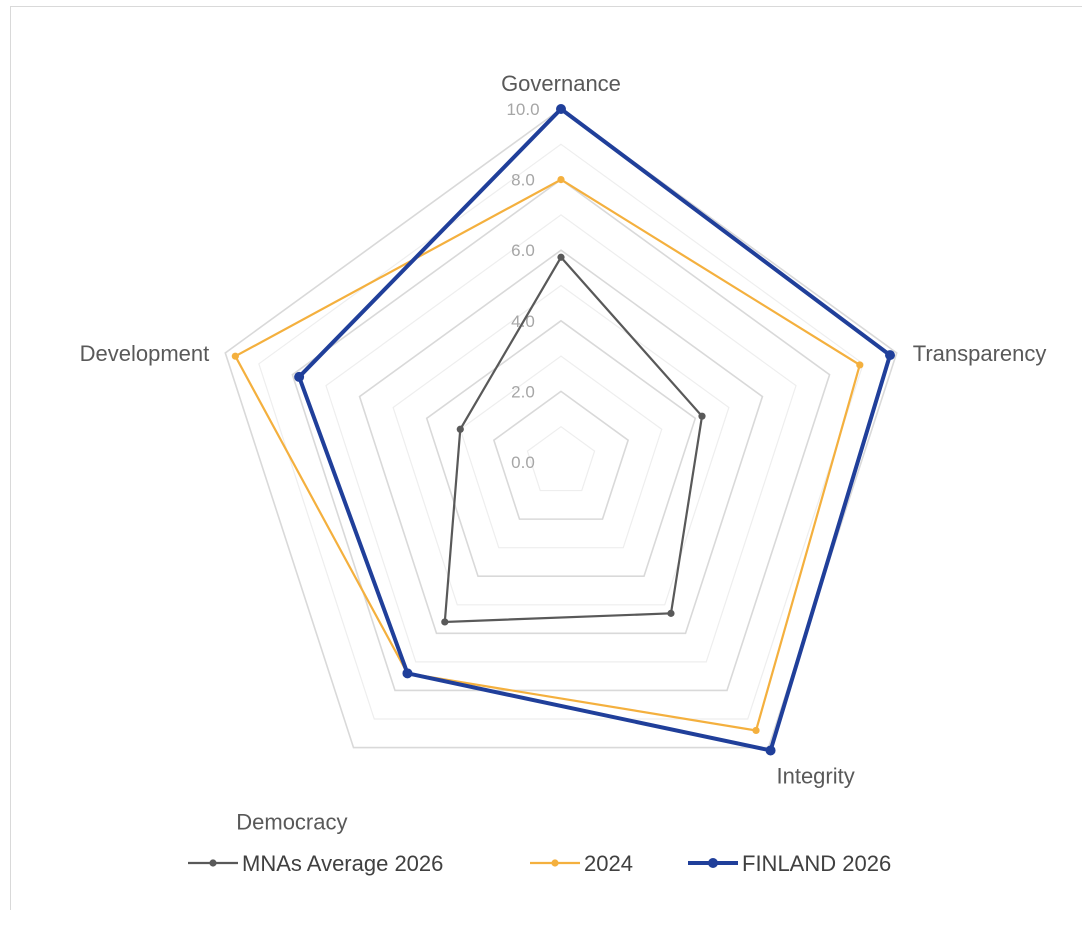 The image size is (1083, 925). Describe the element at coordinates (816, 863) in the screenshot. I see `legend-label: FINLAND 2026` at that location.